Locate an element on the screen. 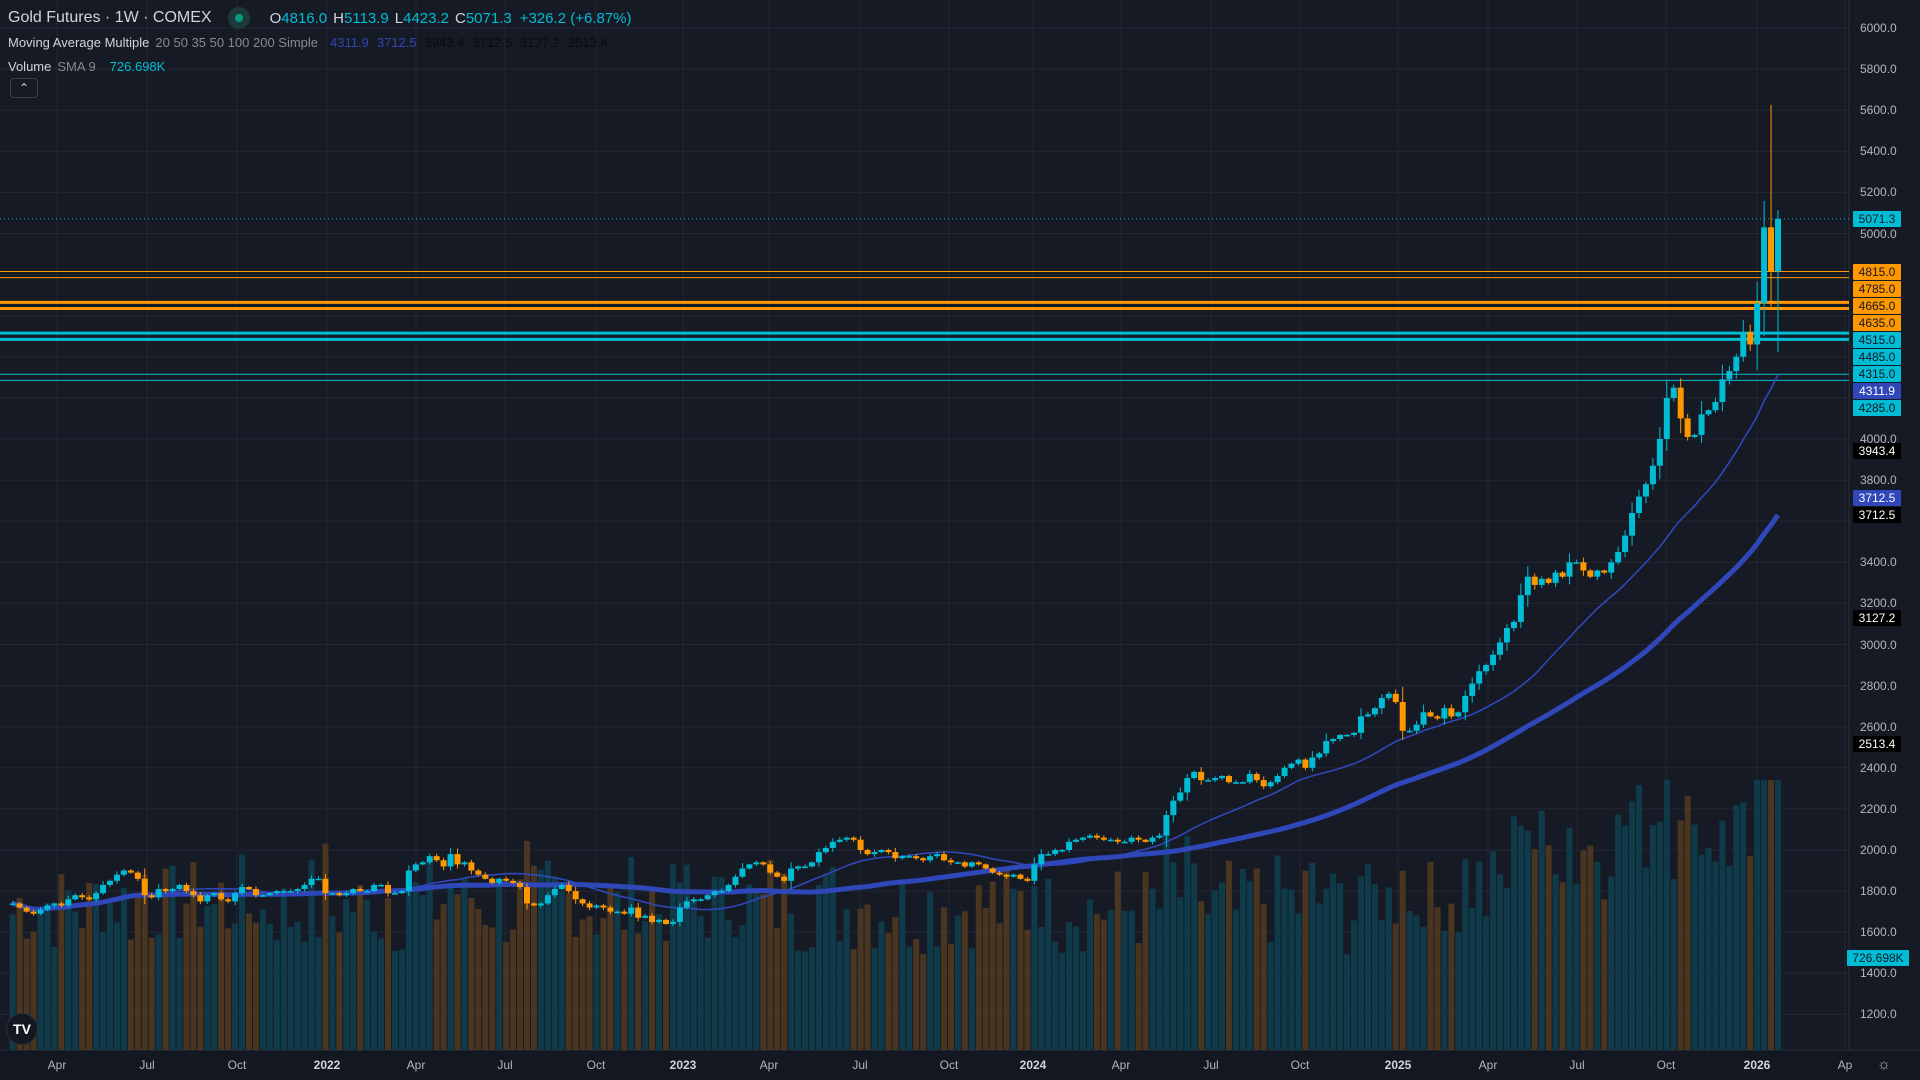  volume-params: SMA 9 is located at coordinates (76, 66).